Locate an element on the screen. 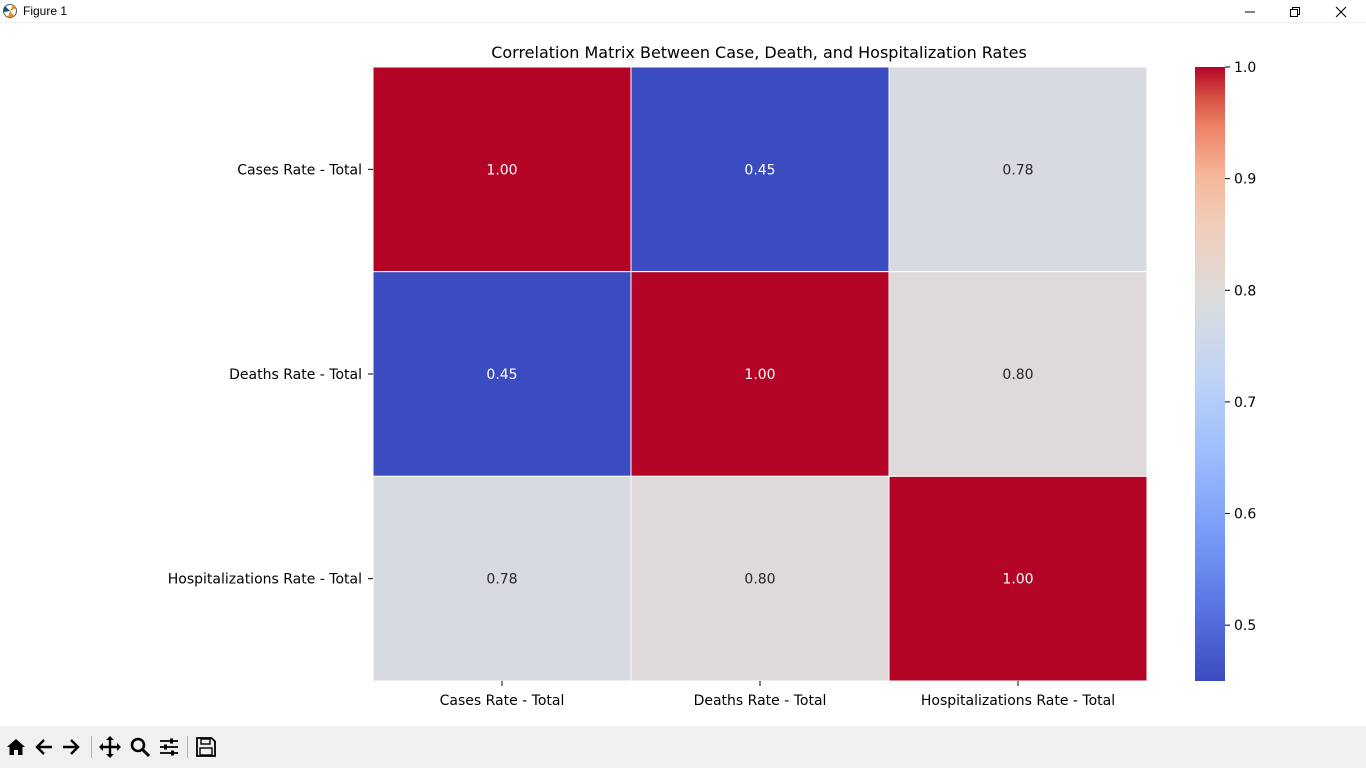  colorbar-tick-label: 0.6 is located at coordinates (1245, 515).